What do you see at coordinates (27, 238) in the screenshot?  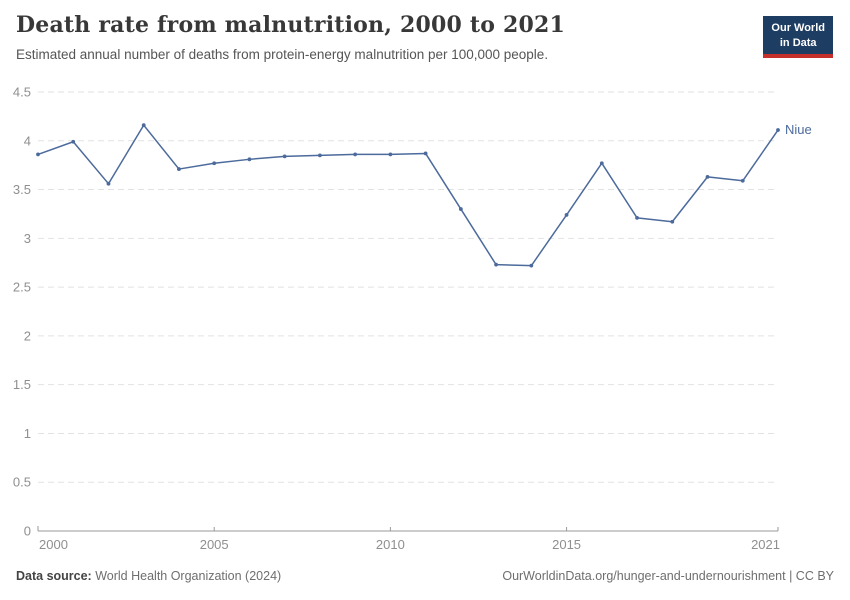 I see `y-tick-label: 3` at bounding box center [27, 238].